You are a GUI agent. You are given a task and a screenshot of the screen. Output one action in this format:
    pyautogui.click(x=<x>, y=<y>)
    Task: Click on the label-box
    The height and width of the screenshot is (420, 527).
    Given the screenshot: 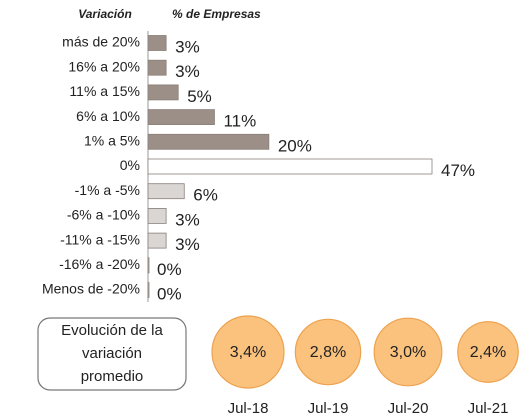 What is the action you would take?
    pyautogui.click(x=112, y=354)
    